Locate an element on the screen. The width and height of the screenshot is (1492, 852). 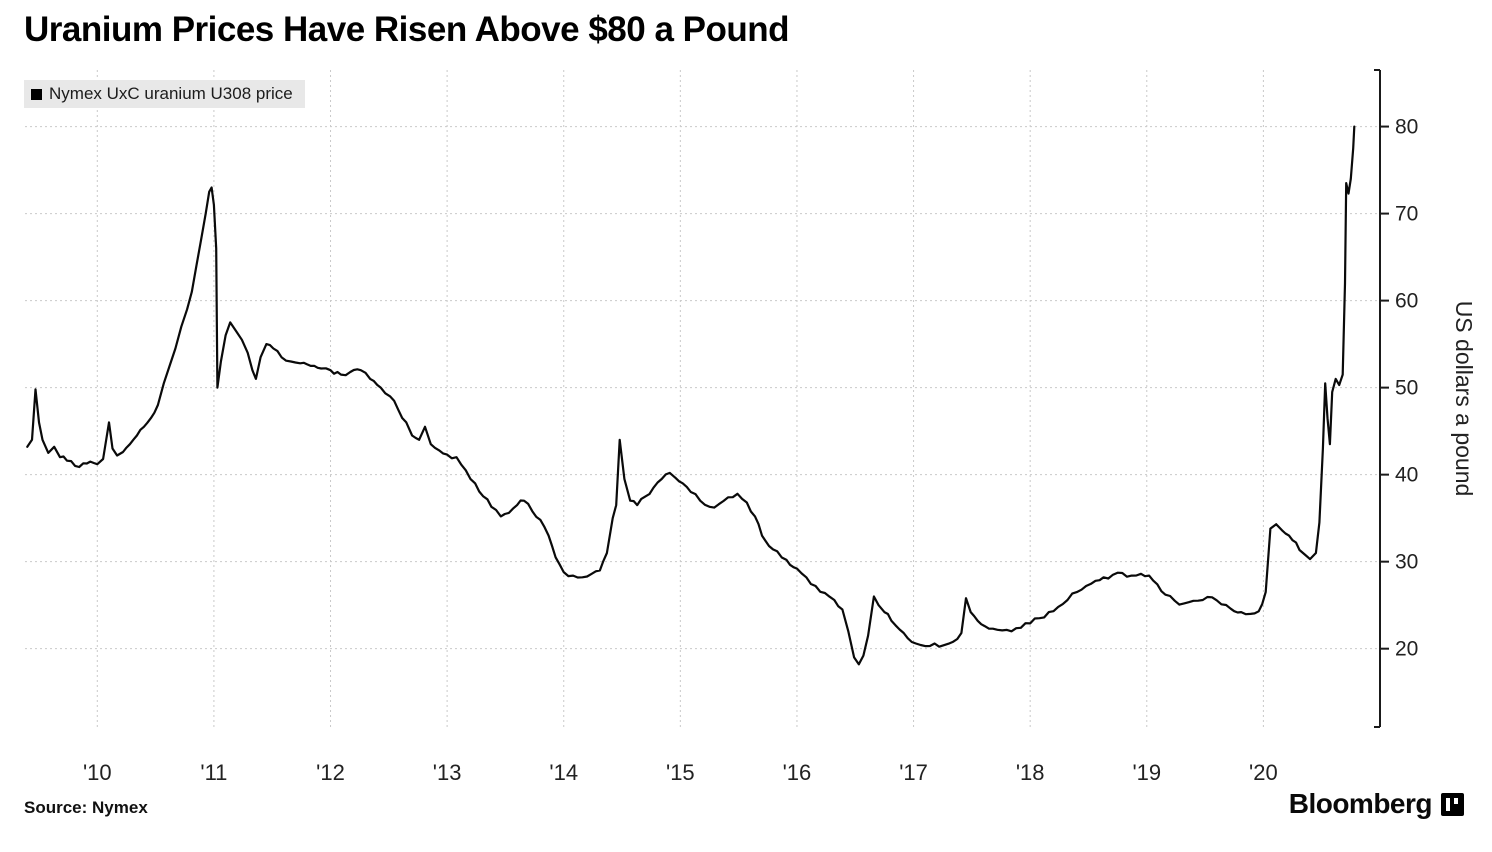
bloomberg-logo-icon is located at coordinates (1452, 804).